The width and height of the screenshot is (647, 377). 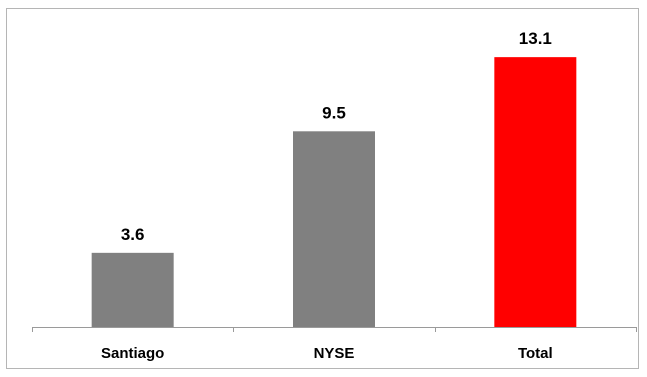 I want to click on data-label-total: 13.1, so click(x=535, y=38).